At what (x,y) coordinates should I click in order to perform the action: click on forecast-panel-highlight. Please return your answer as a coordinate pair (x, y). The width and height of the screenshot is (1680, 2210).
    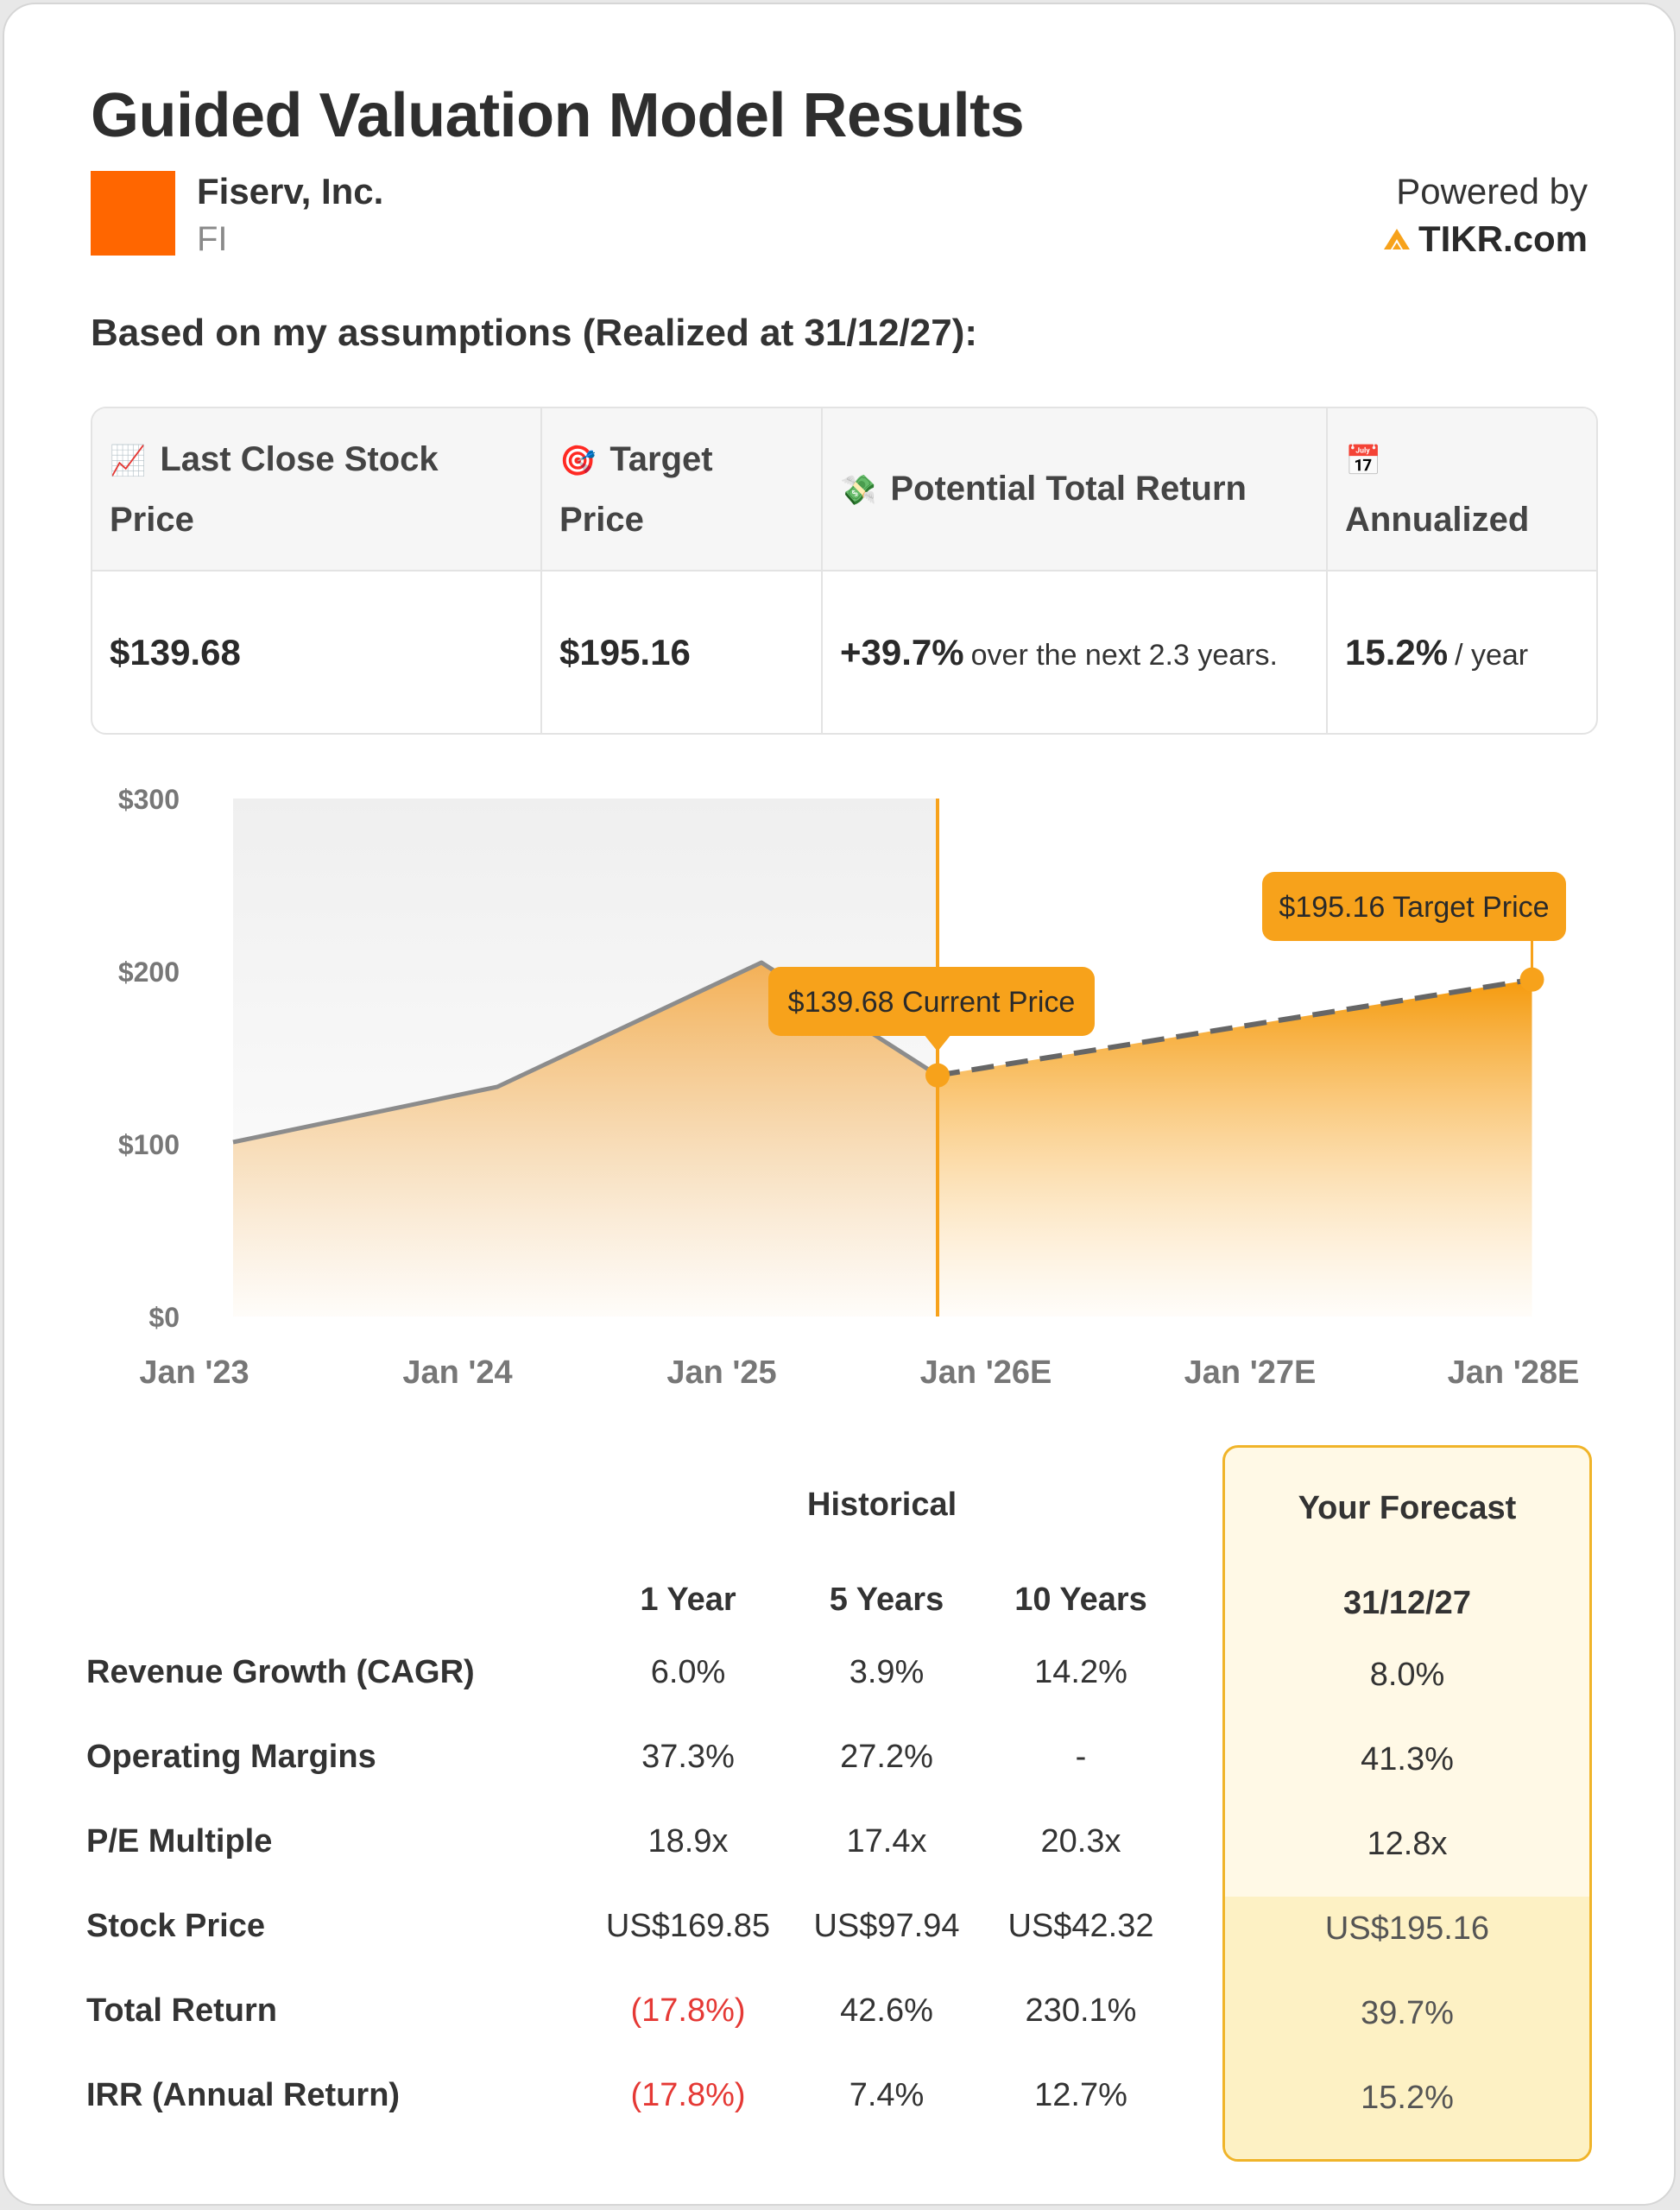
    Looking at the image, I should click on (1407, 2028).